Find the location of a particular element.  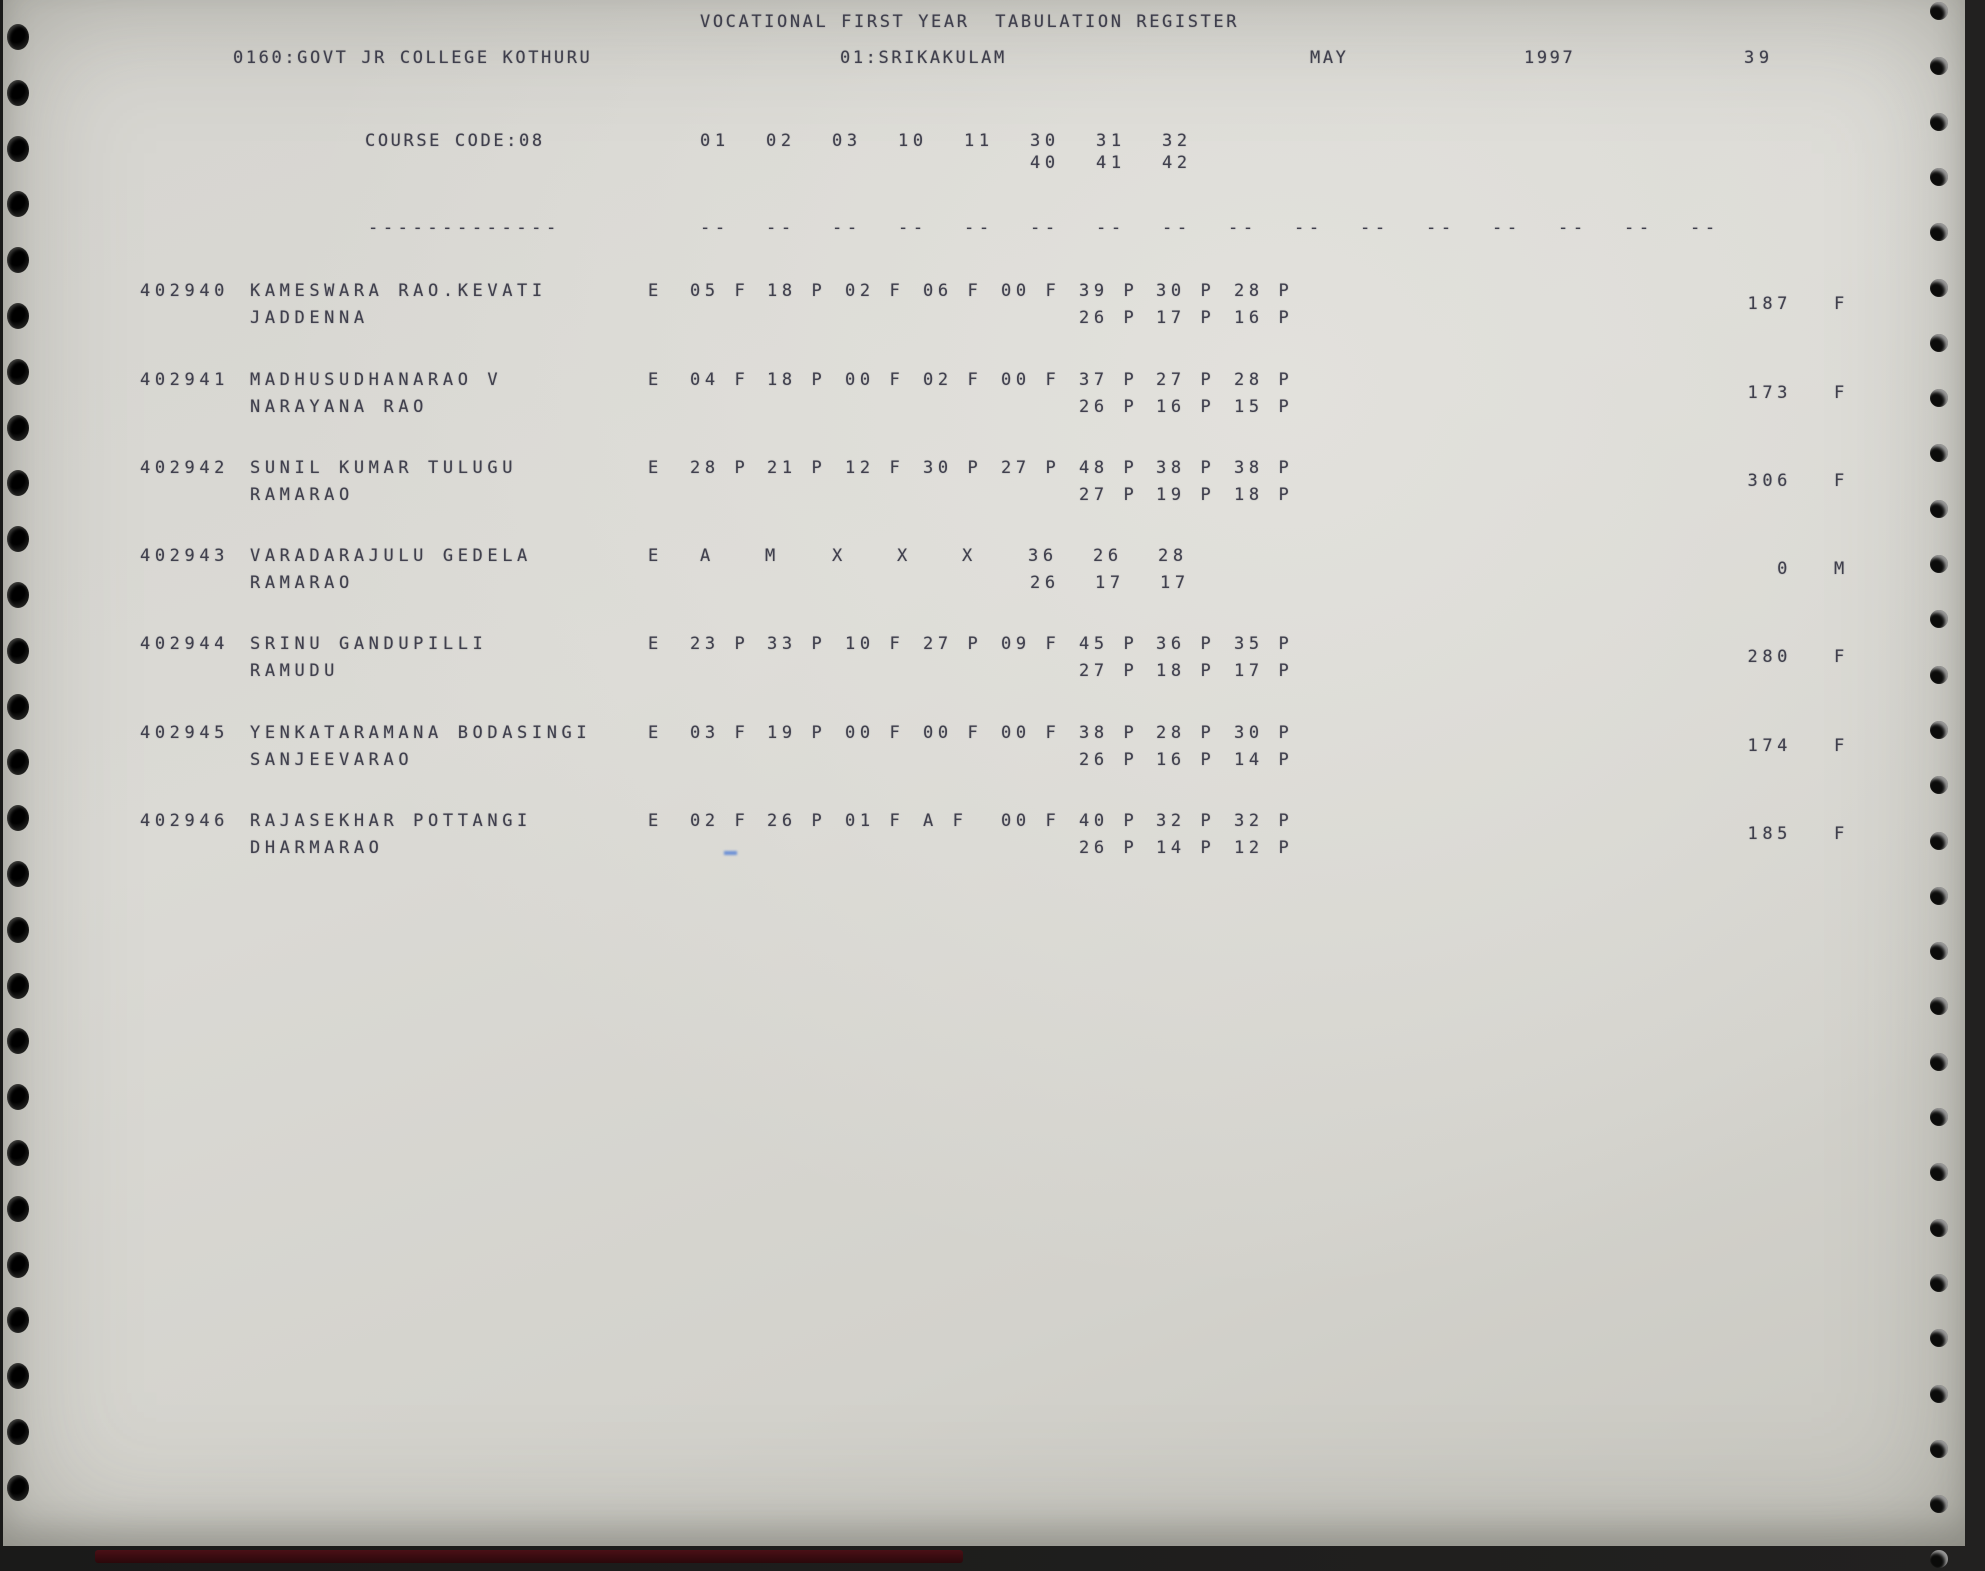

mark-cell: M is located at coordinates (772, 556).